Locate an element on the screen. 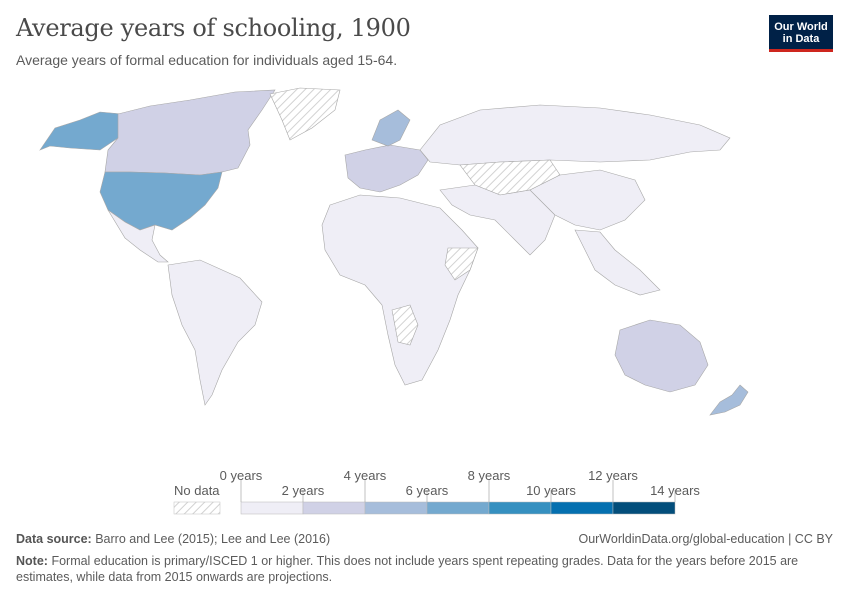 The width and height of the screenshot is (850, 600). data-source-text: Barro and Lee (2015); Lee and Lee (2016) is located at coordinates (213, 539).